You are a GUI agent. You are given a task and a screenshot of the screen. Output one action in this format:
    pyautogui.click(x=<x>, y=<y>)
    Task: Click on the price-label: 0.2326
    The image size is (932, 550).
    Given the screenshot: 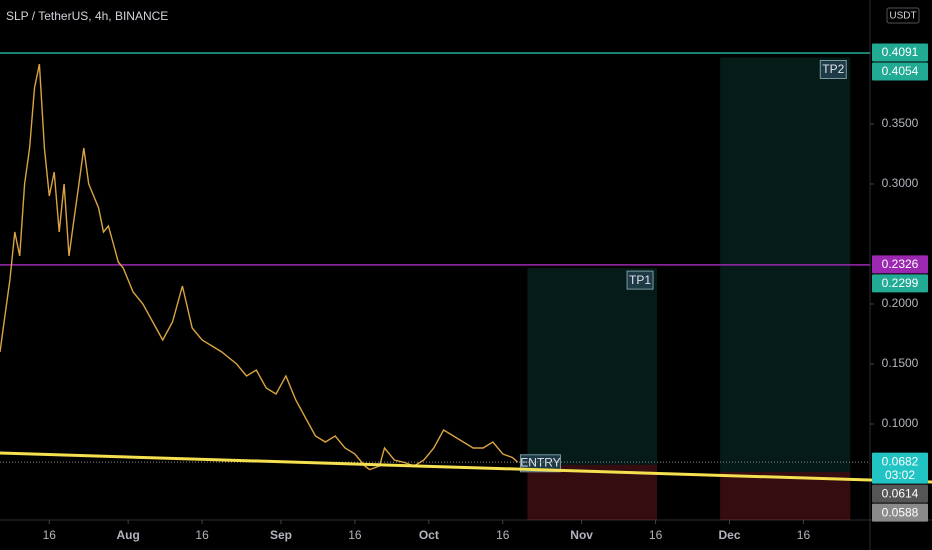 What is the action you would take?
    pyautogui.click(x=900, y=264)
    